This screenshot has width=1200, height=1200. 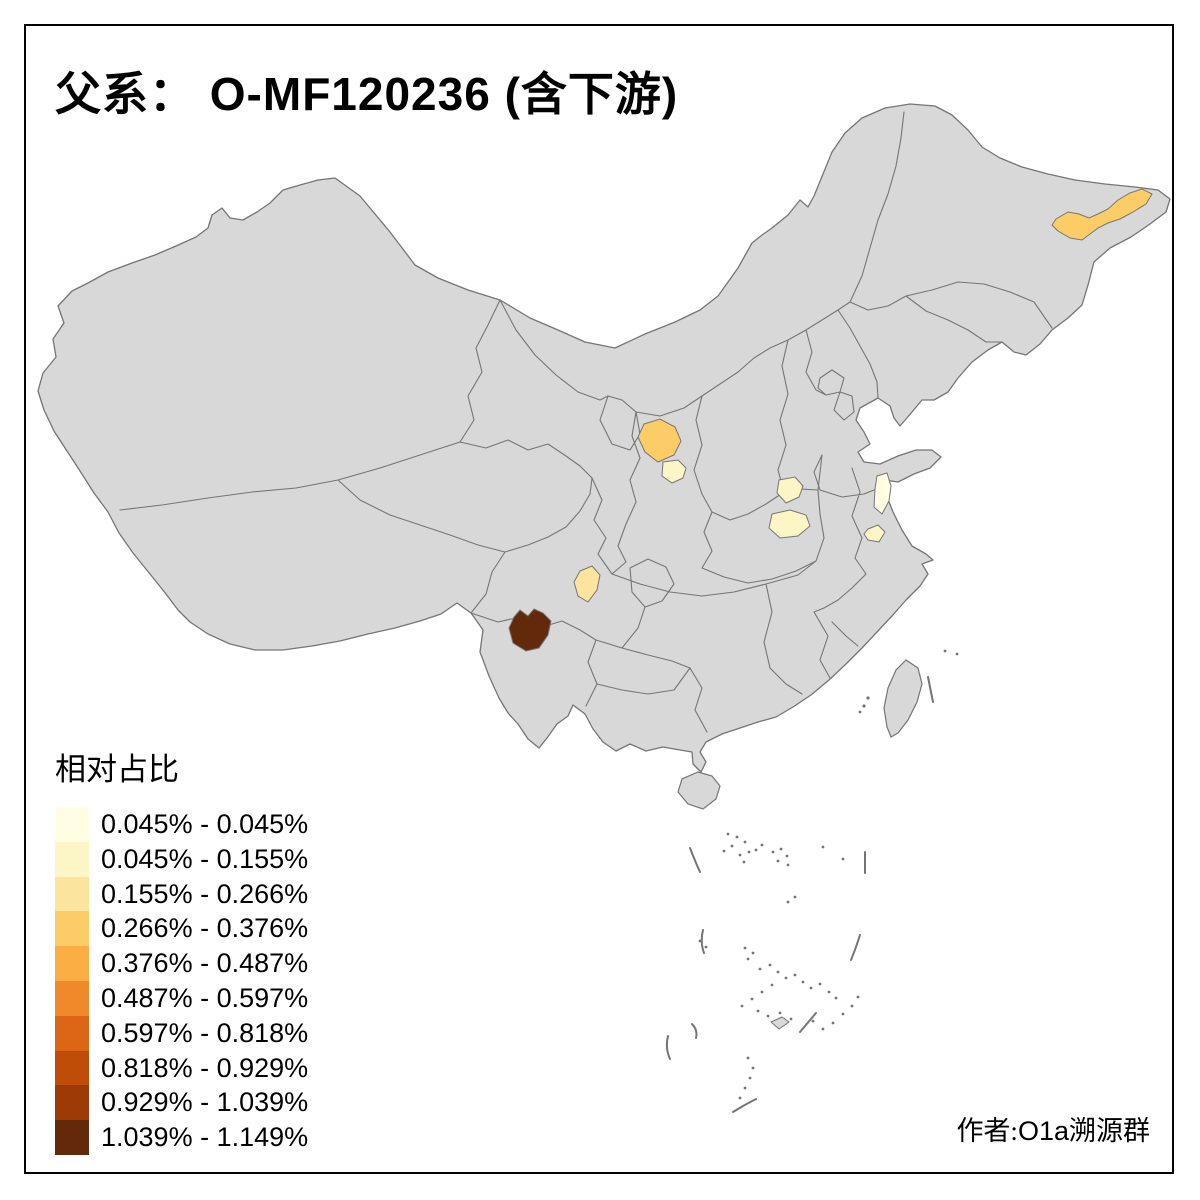 What do you see at coordinates (799, 894) in the screenshot?
I see `island-arcs` at bounding box center [799, 894].